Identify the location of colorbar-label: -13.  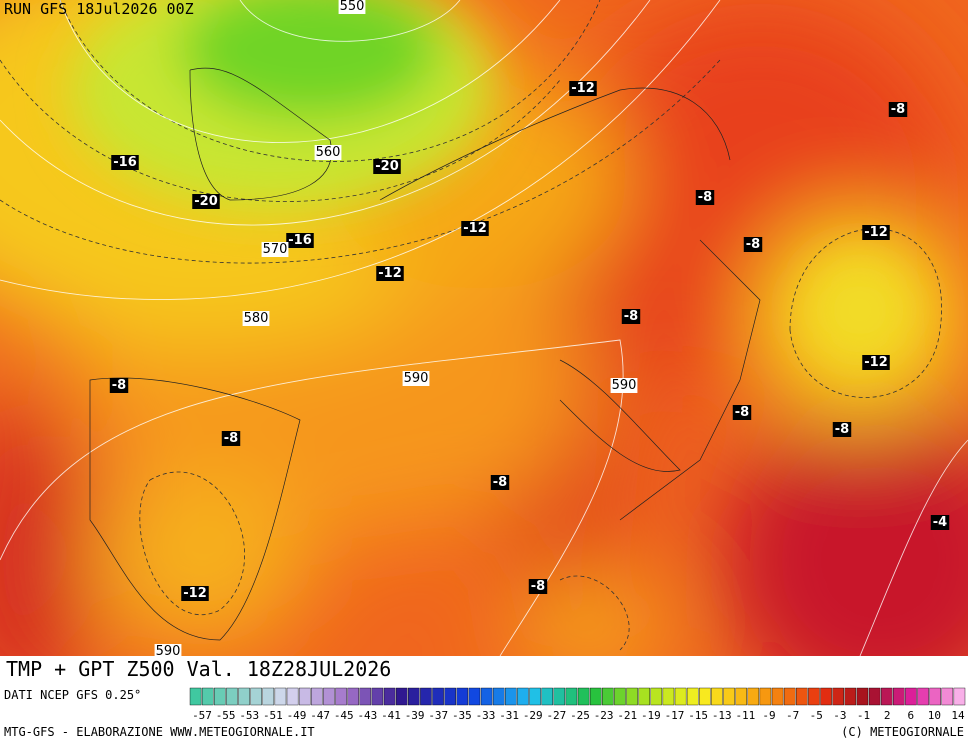
(722, 715).